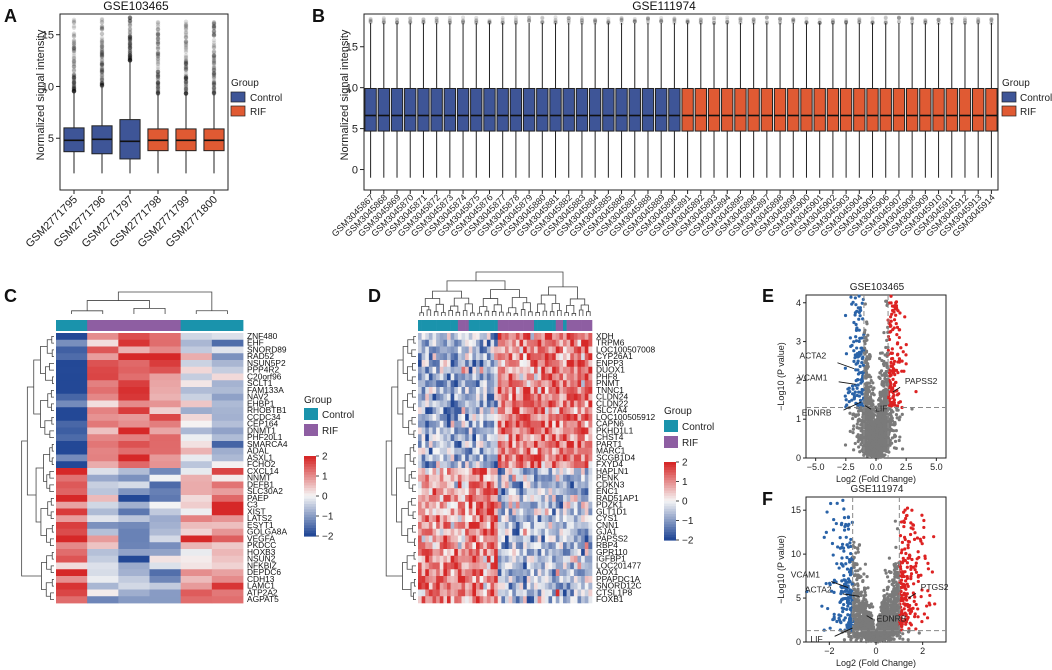  I want to click on panel-label-d: D, so click(374, 296).